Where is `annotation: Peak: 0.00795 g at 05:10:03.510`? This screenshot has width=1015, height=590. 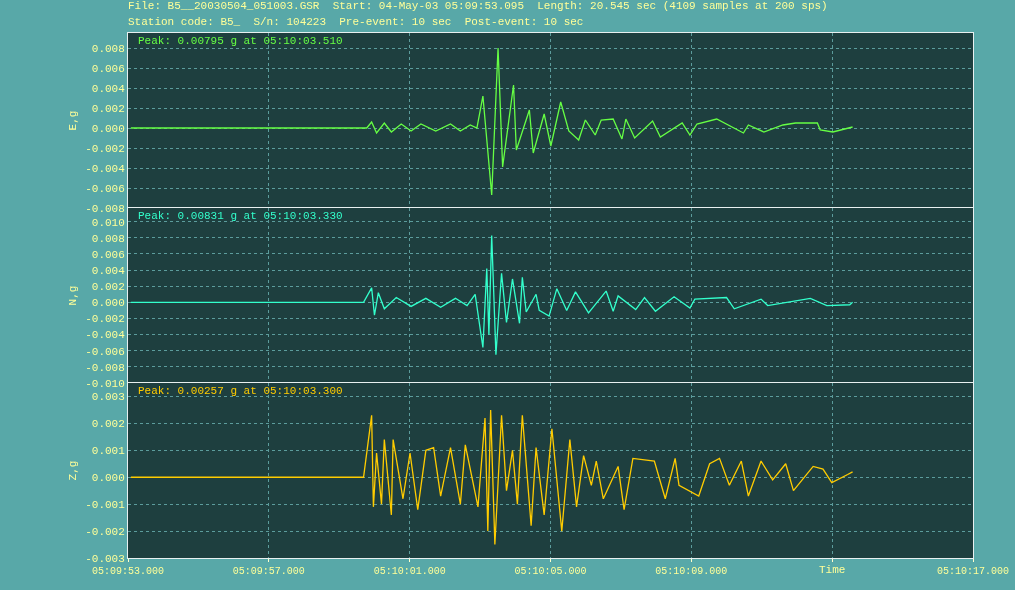 annotation: Peak: 0.00795 g at 05:10:03.510 is located at coordinates (240, 41).